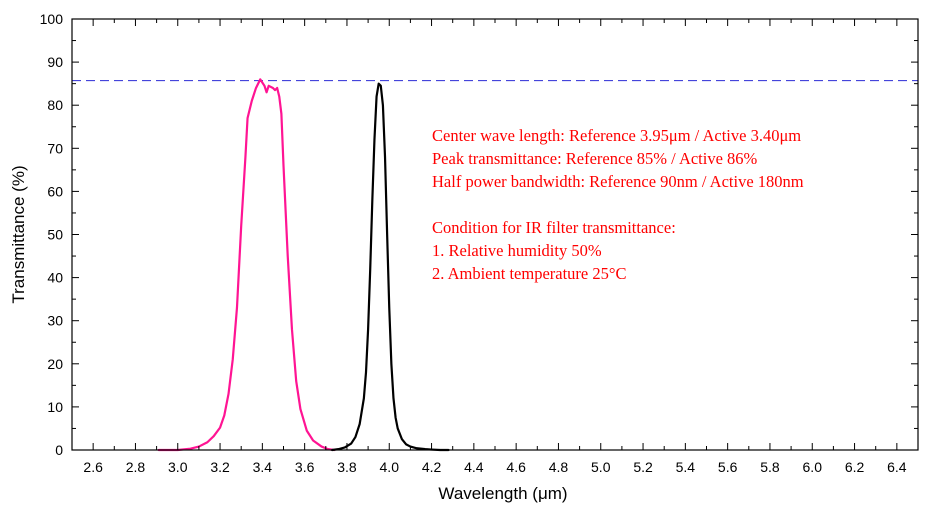  I want to click on x-tick-label: 5.0, so click(601, 467).